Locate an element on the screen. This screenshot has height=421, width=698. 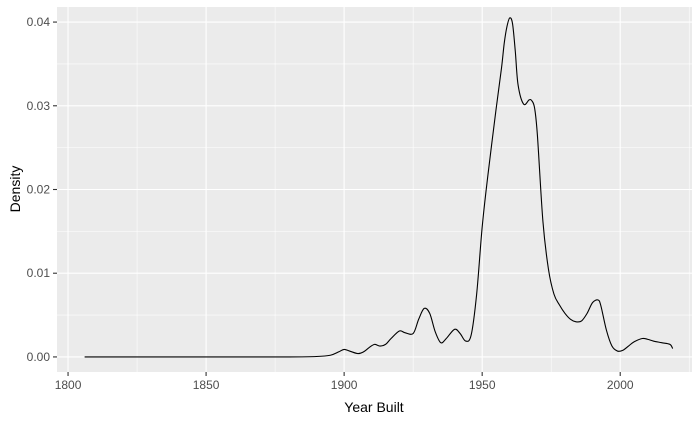
y-tick-label: 0.01 is located at coordinates (39, 273).